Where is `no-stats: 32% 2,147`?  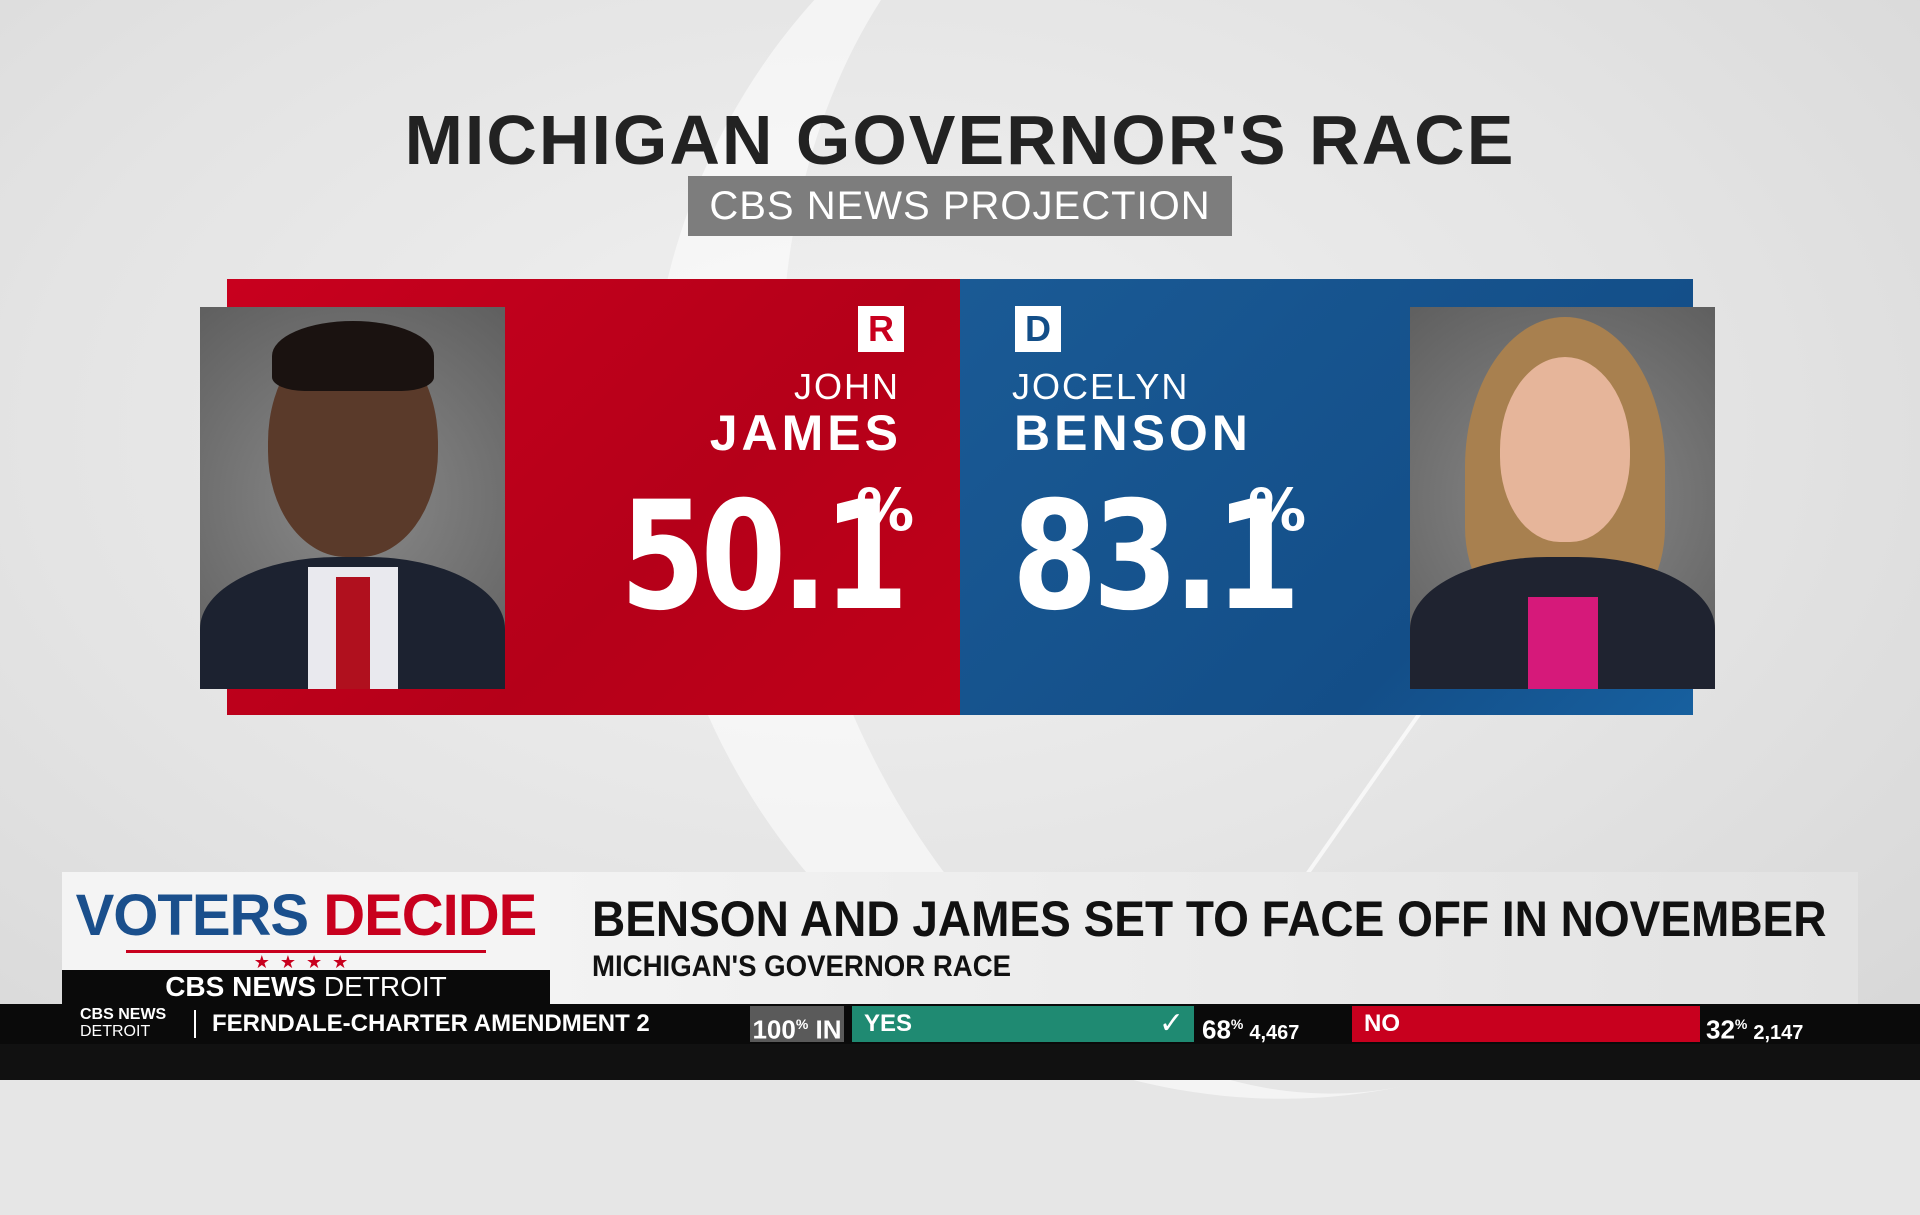 no-stats: 32% 2,147 is located at coordinates (1754, 1028).